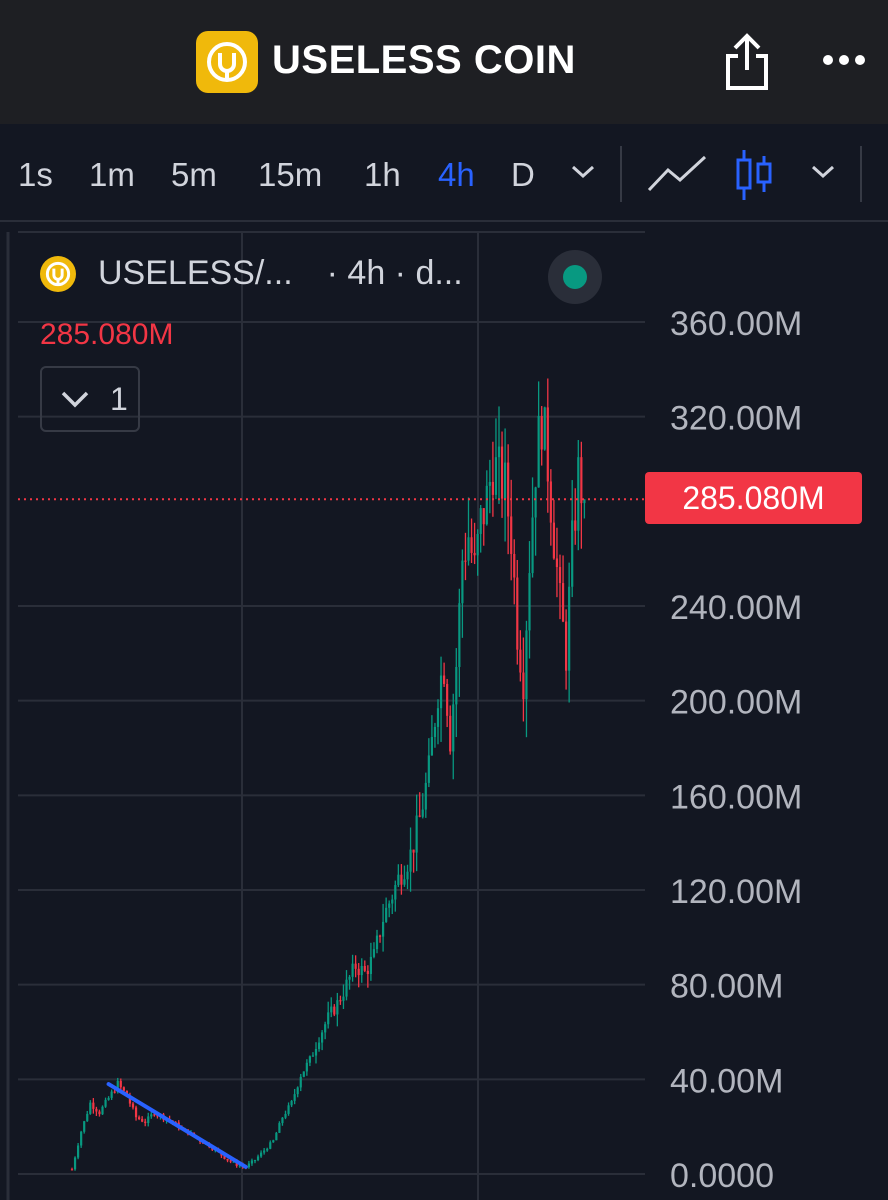  I want to click on timeframe-1m: 1m, so click(112, 174).